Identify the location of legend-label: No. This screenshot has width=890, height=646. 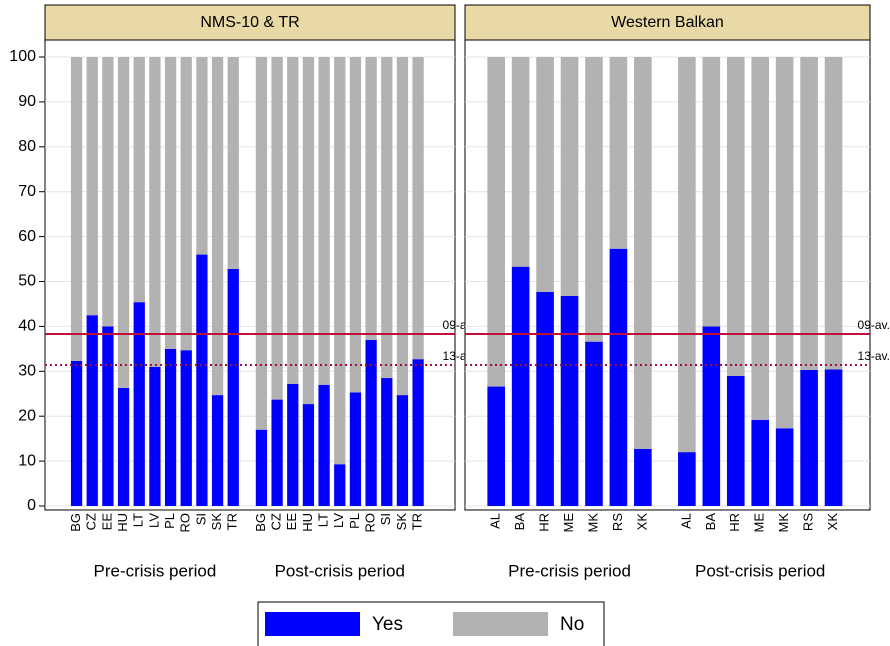
(572, 624).